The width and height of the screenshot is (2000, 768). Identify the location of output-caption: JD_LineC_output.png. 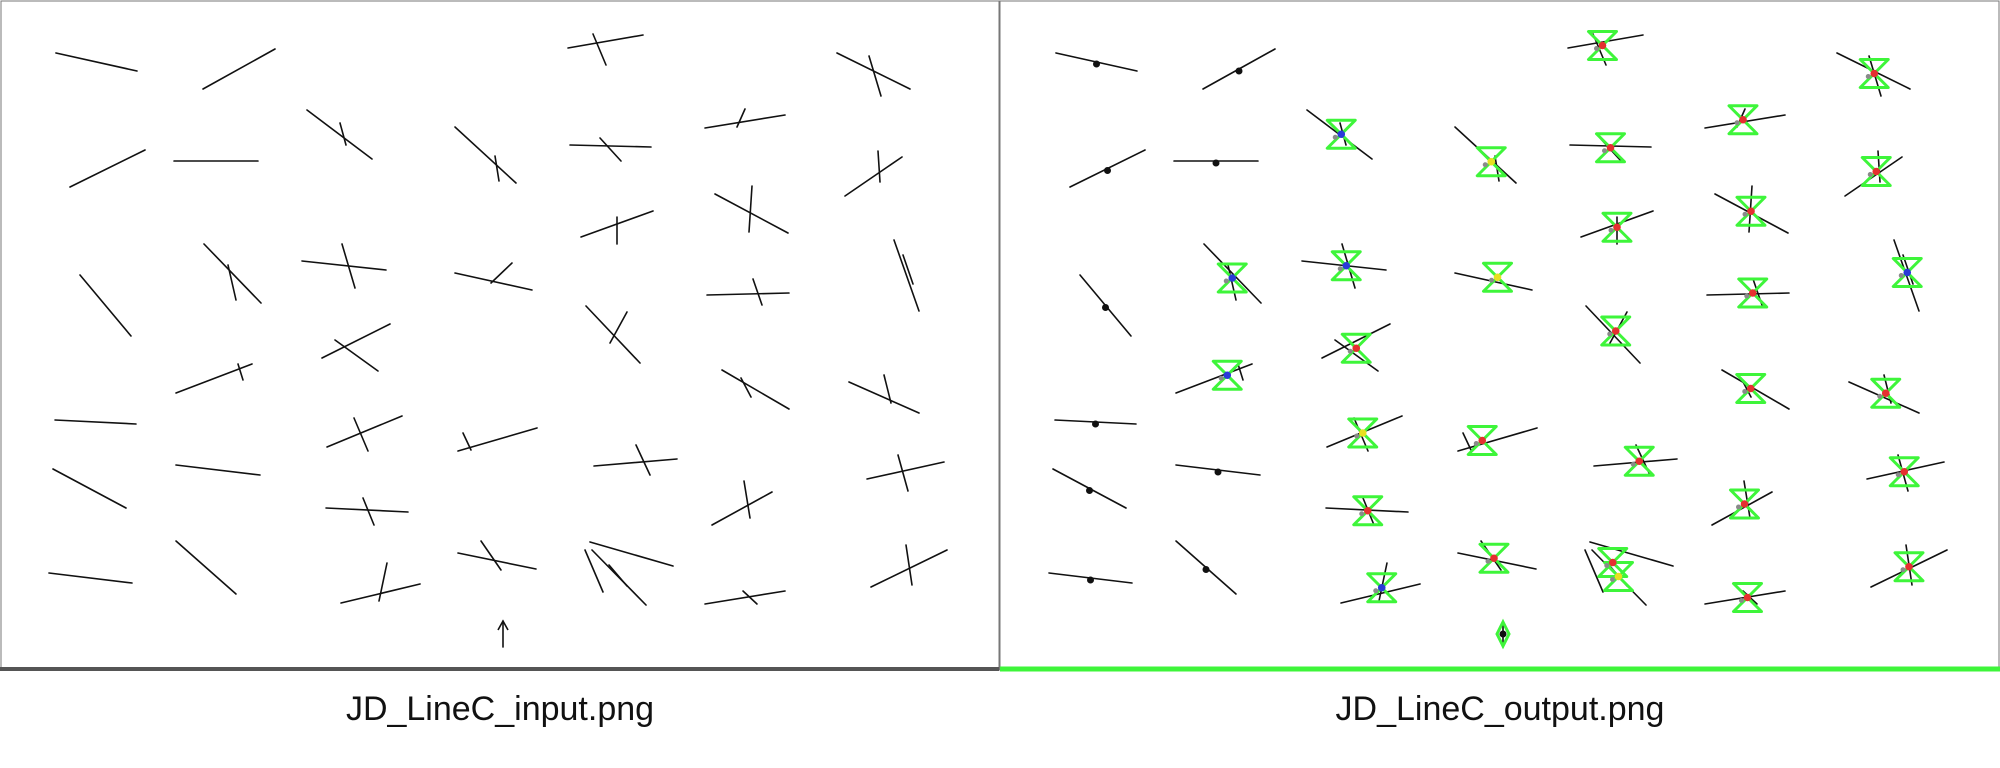
(1500, 709).